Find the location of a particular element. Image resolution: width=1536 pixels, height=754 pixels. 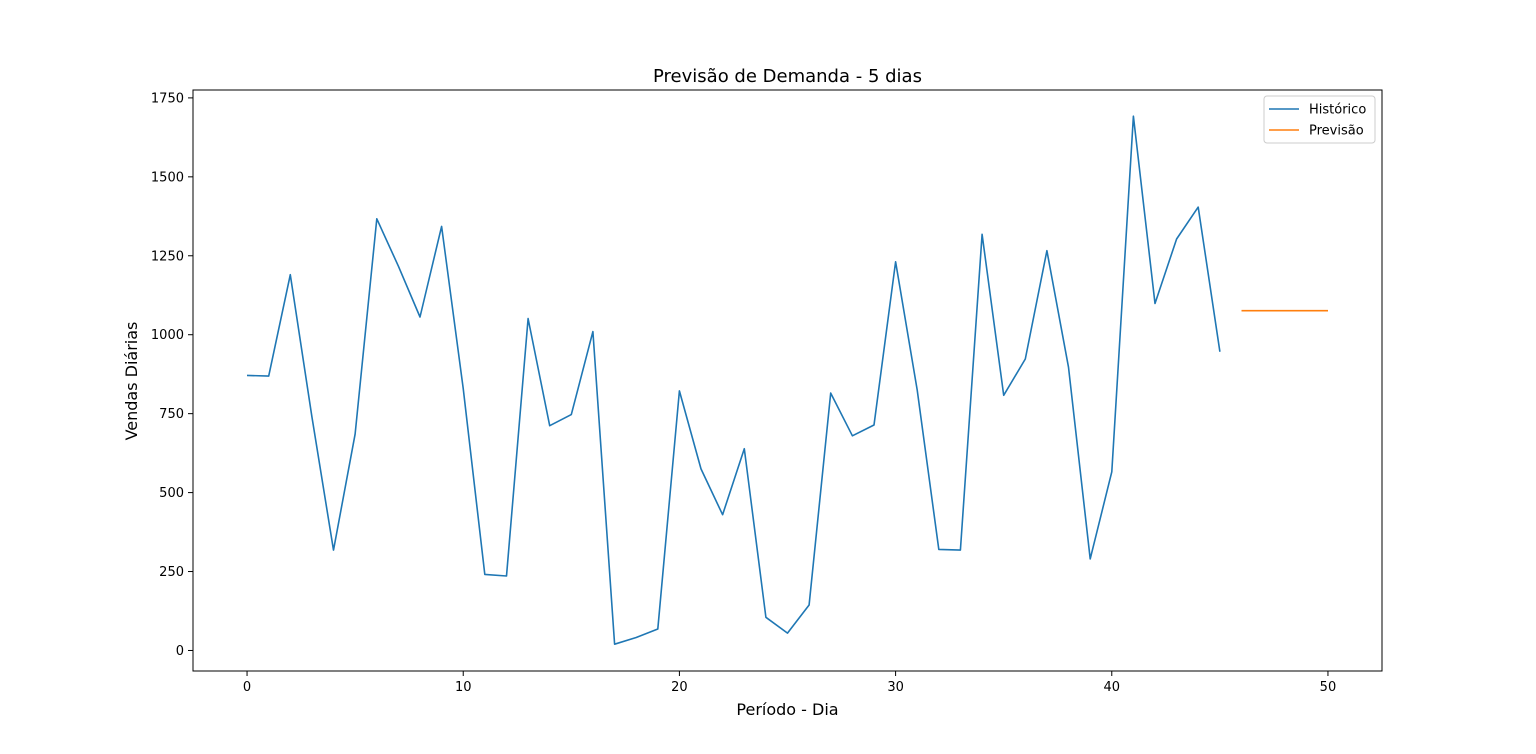

y-tick-label: 1000 is located at coordinates (167, 335).